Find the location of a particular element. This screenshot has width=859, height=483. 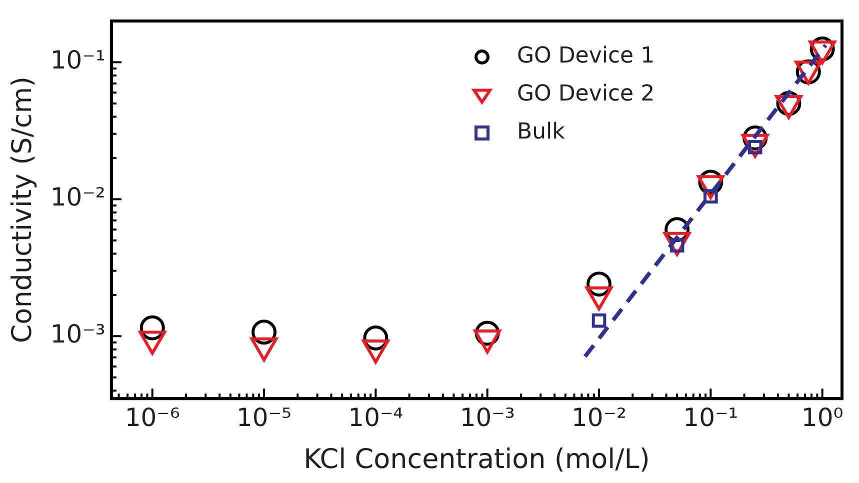

y-tick-label: 10⁻¹ is located at coordinates (78, 60).